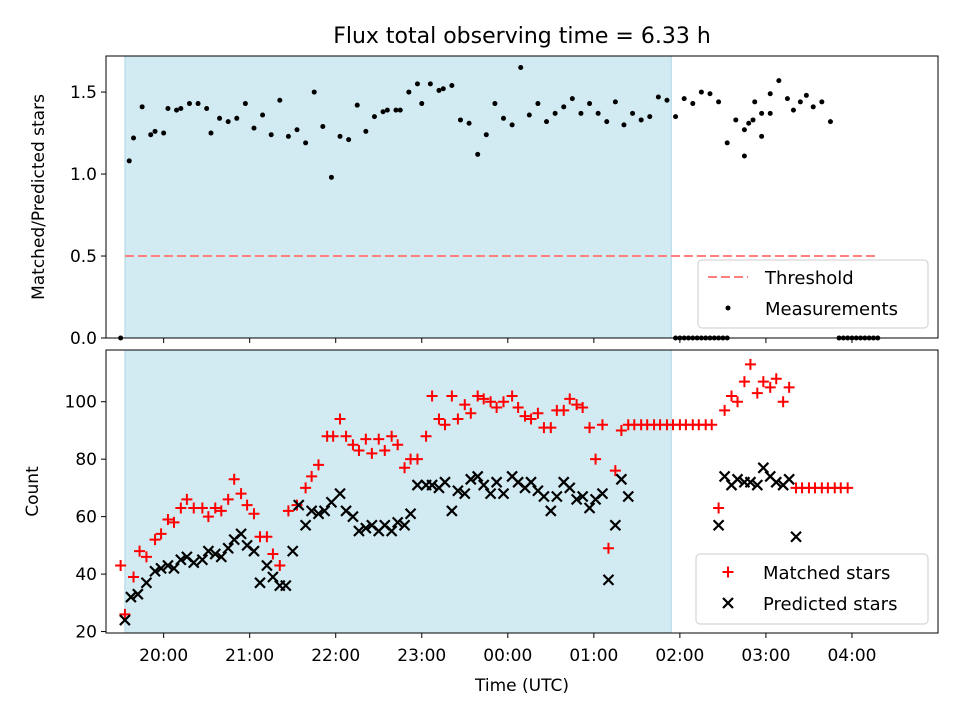 Image resolution: width=960 pixels, height=720 pixels. What do you see at coordinates (421, 656) in the screenshot?
I see `x-tick-label: 23:00` at bounding box center [421, 656].